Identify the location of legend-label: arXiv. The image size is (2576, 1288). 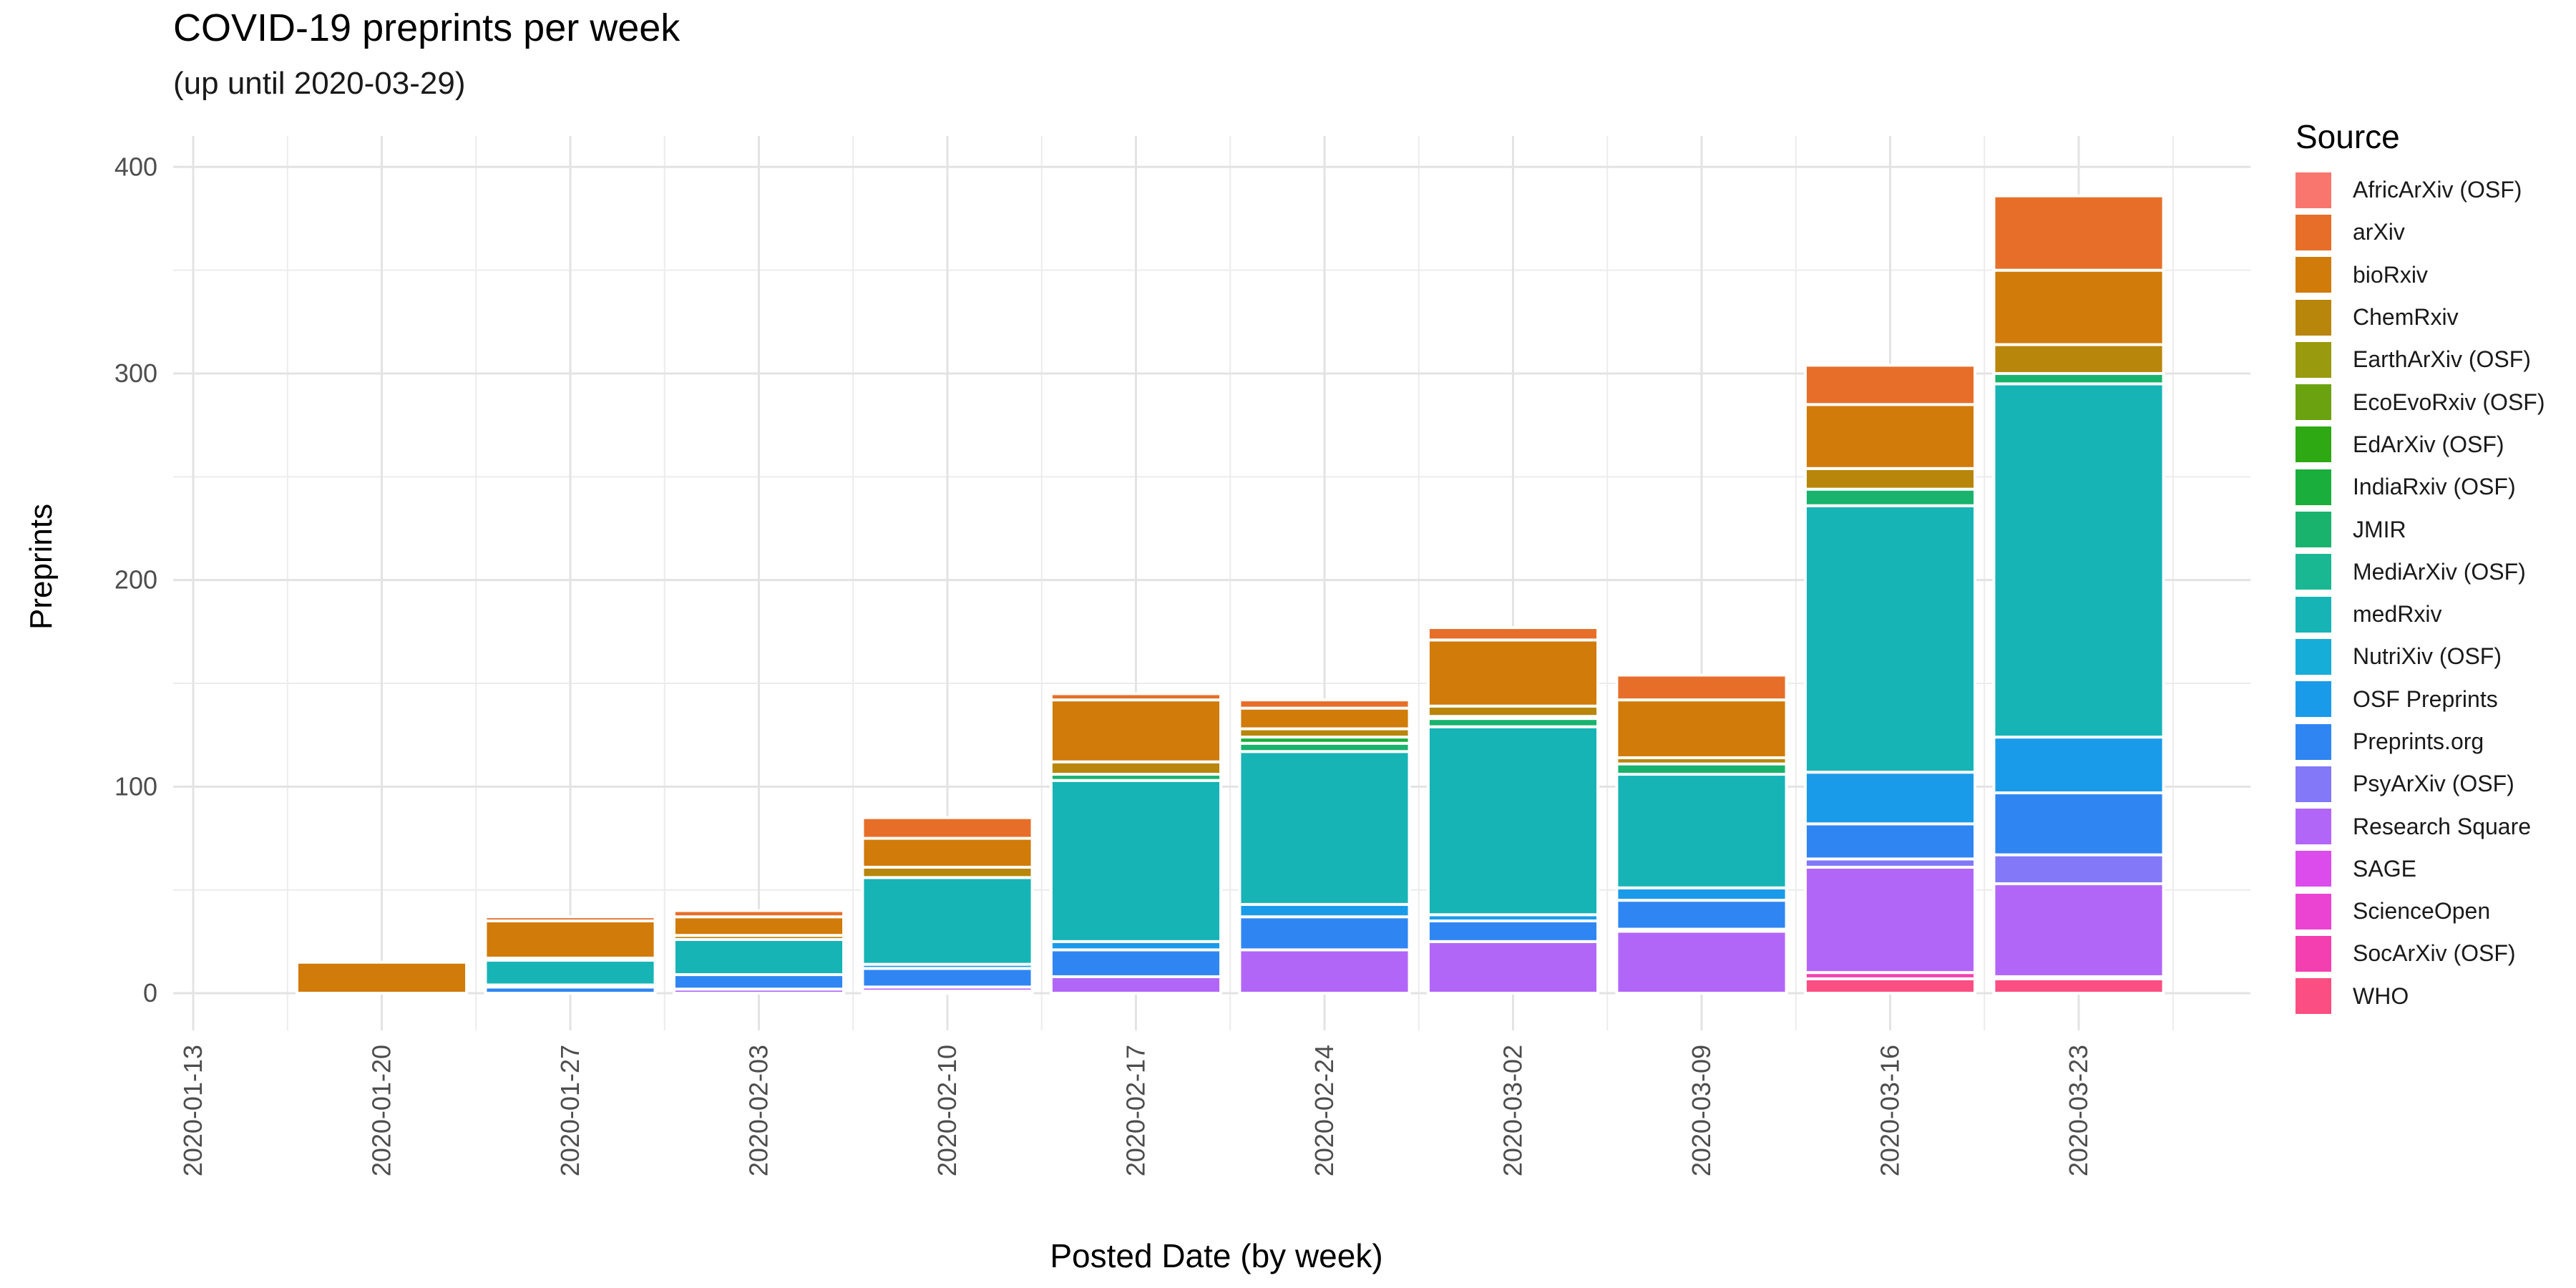
(2379, 232).